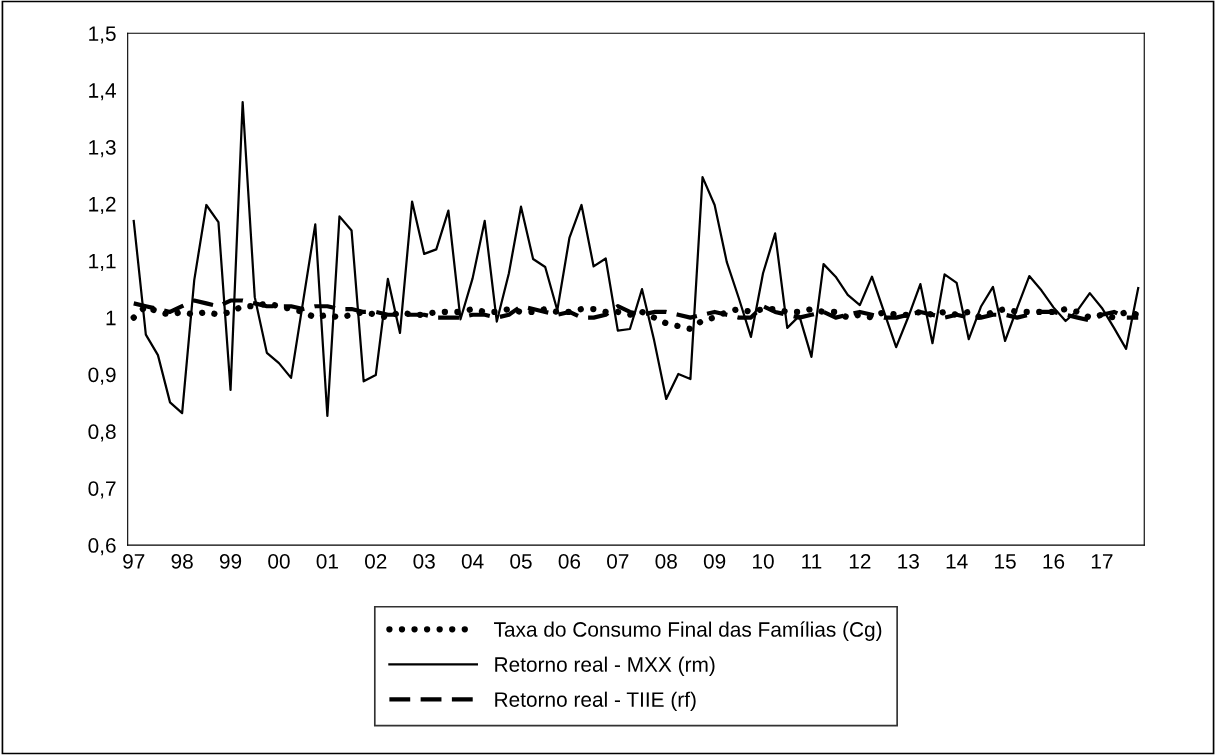  Describe the element at coordinates (860, 561) in the screenshot. I see `x-tick-label: 12` at that location.